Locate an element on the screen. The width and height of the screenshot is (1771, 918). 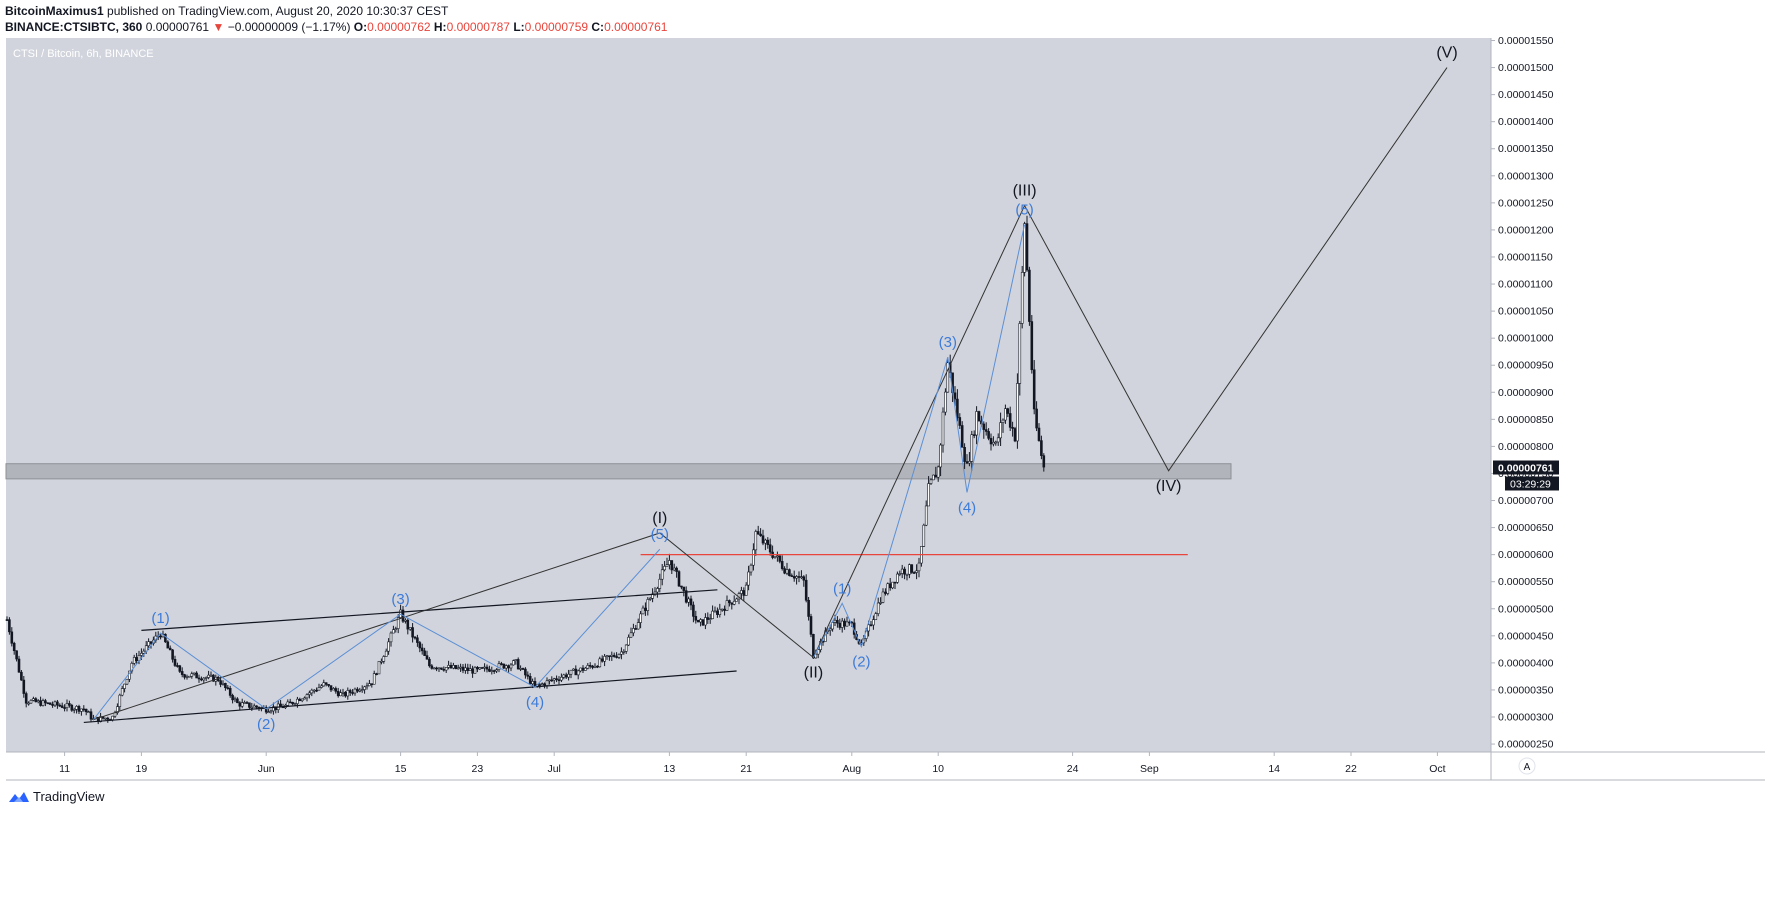
y-tick-label: 0.00001050 is located at coordinates (1526, 312).